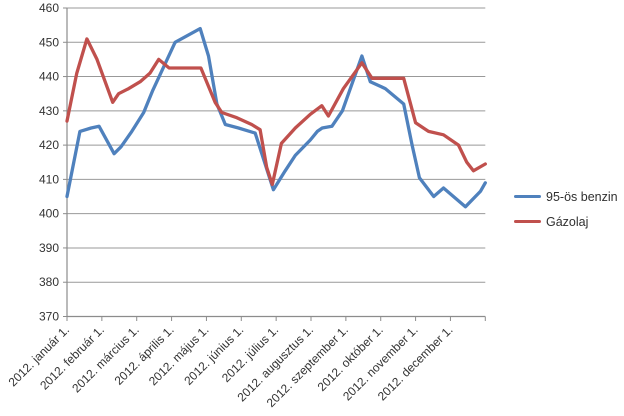  What do you see at coordinates (49, 8) in the screenshot?
I see `y-axis-label-460: 460` at bounding box center [49, 8].